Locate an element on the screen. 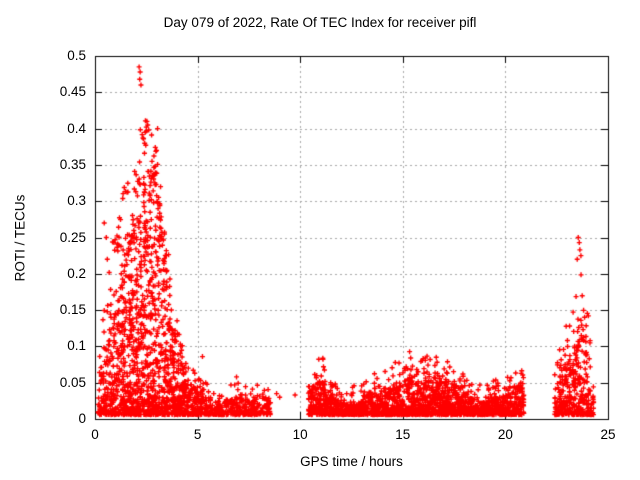 The width and height of the screenshot is (640, 480). x-tick-label: 15 is located at coordinates (403, 434).